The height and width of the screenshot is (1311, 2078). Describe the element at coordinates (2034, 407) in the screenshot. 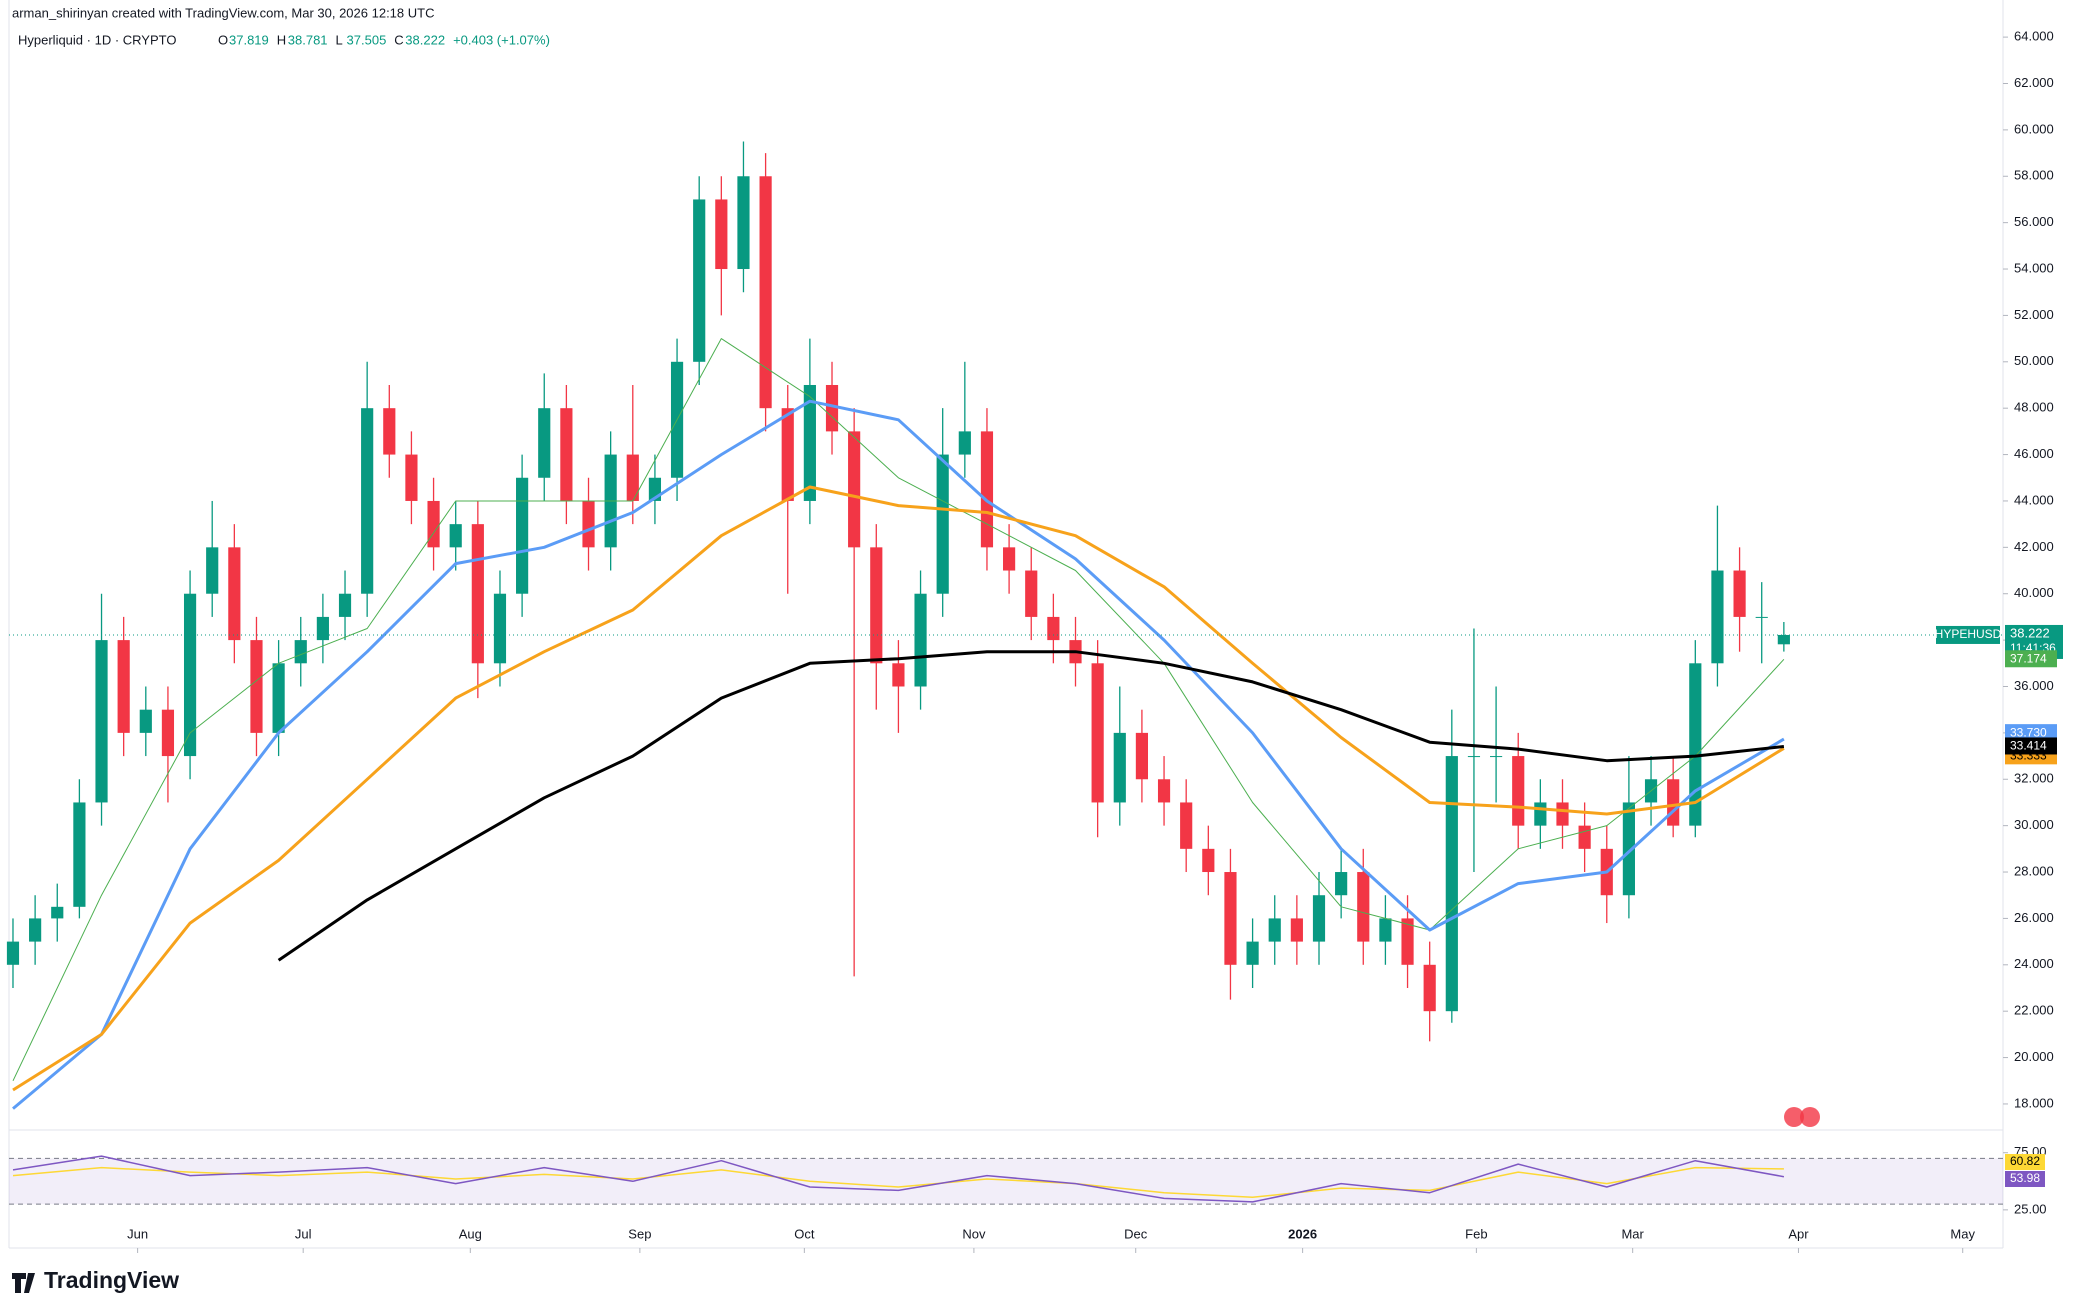

I see `y-tick-label: 48.000` at that location.